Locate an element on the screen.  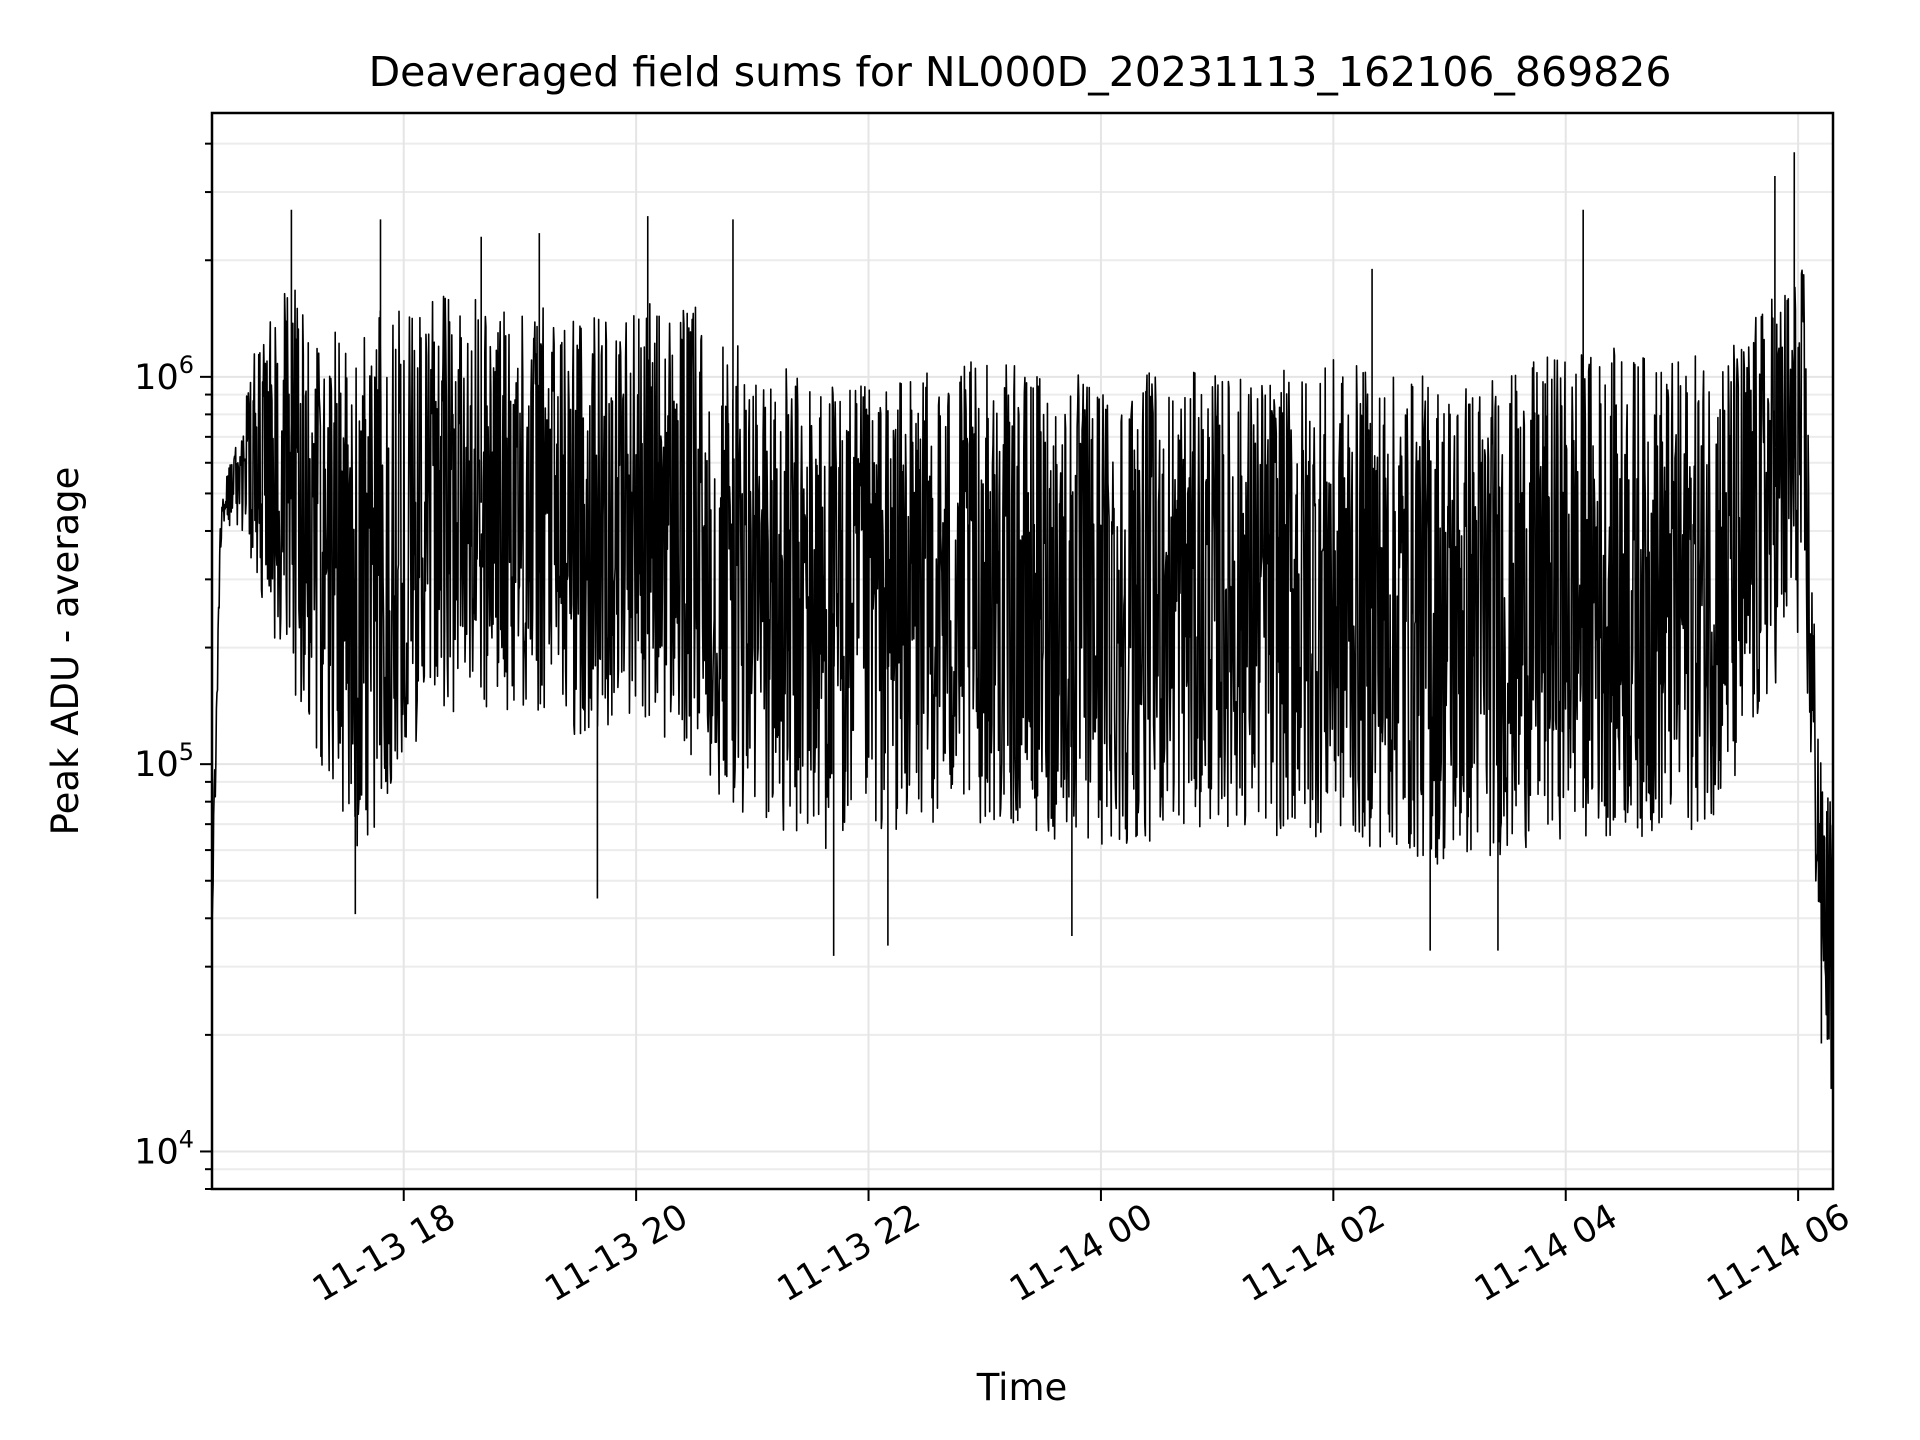
y-axis: 10⁴ 10⁵ 10⁶ is located at coordinates (173, 666).